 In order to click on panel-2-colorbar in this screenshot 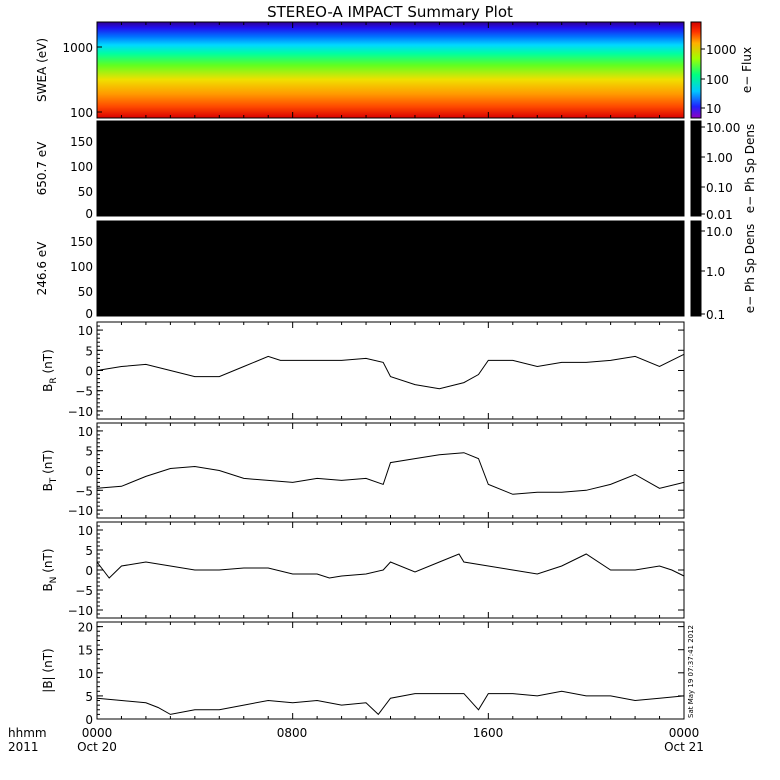, I will do `click(696, 168)`.